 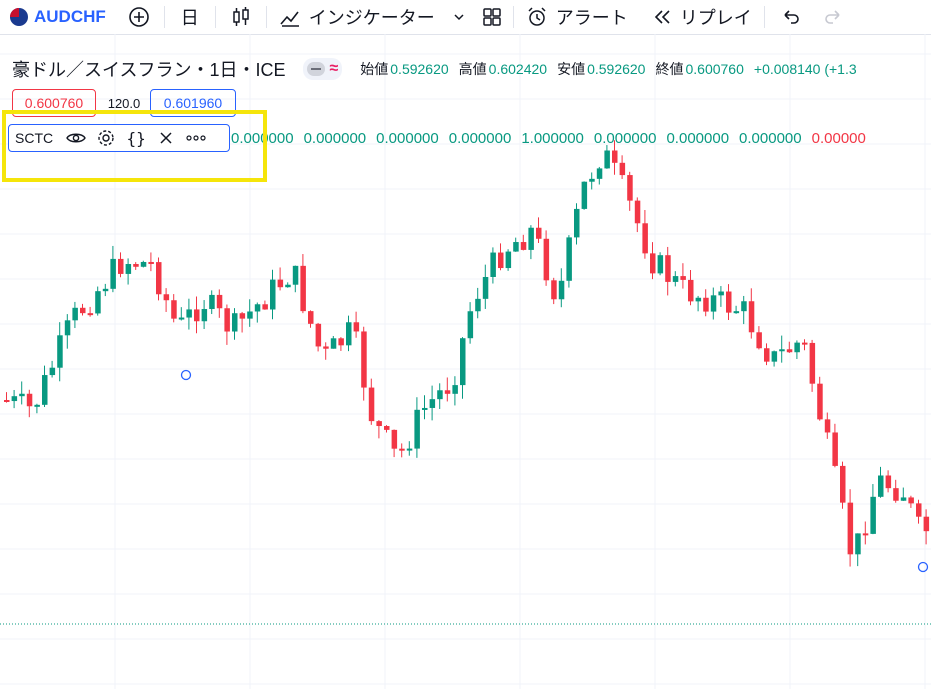 What do you see at coordinates (714, 69) in the screenshot?
I see `close-value: 0.600760` at bounding box center [714, 69].